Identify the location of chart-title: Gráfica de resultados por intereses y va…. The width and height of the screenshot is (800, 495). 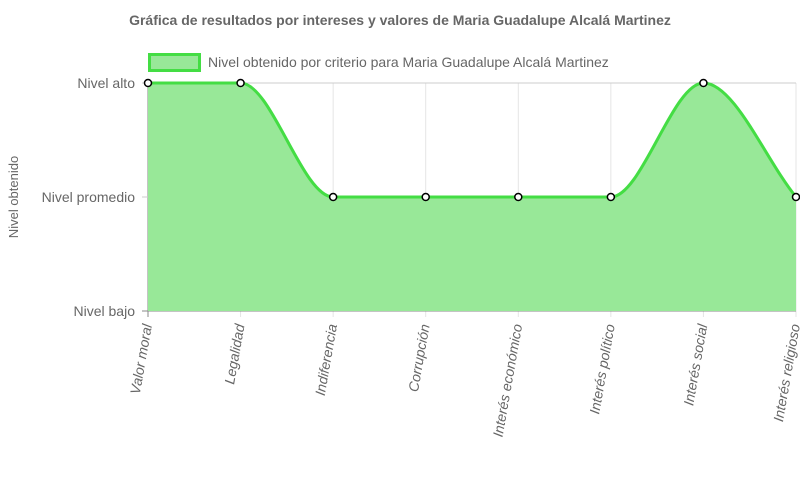
(400, 20).